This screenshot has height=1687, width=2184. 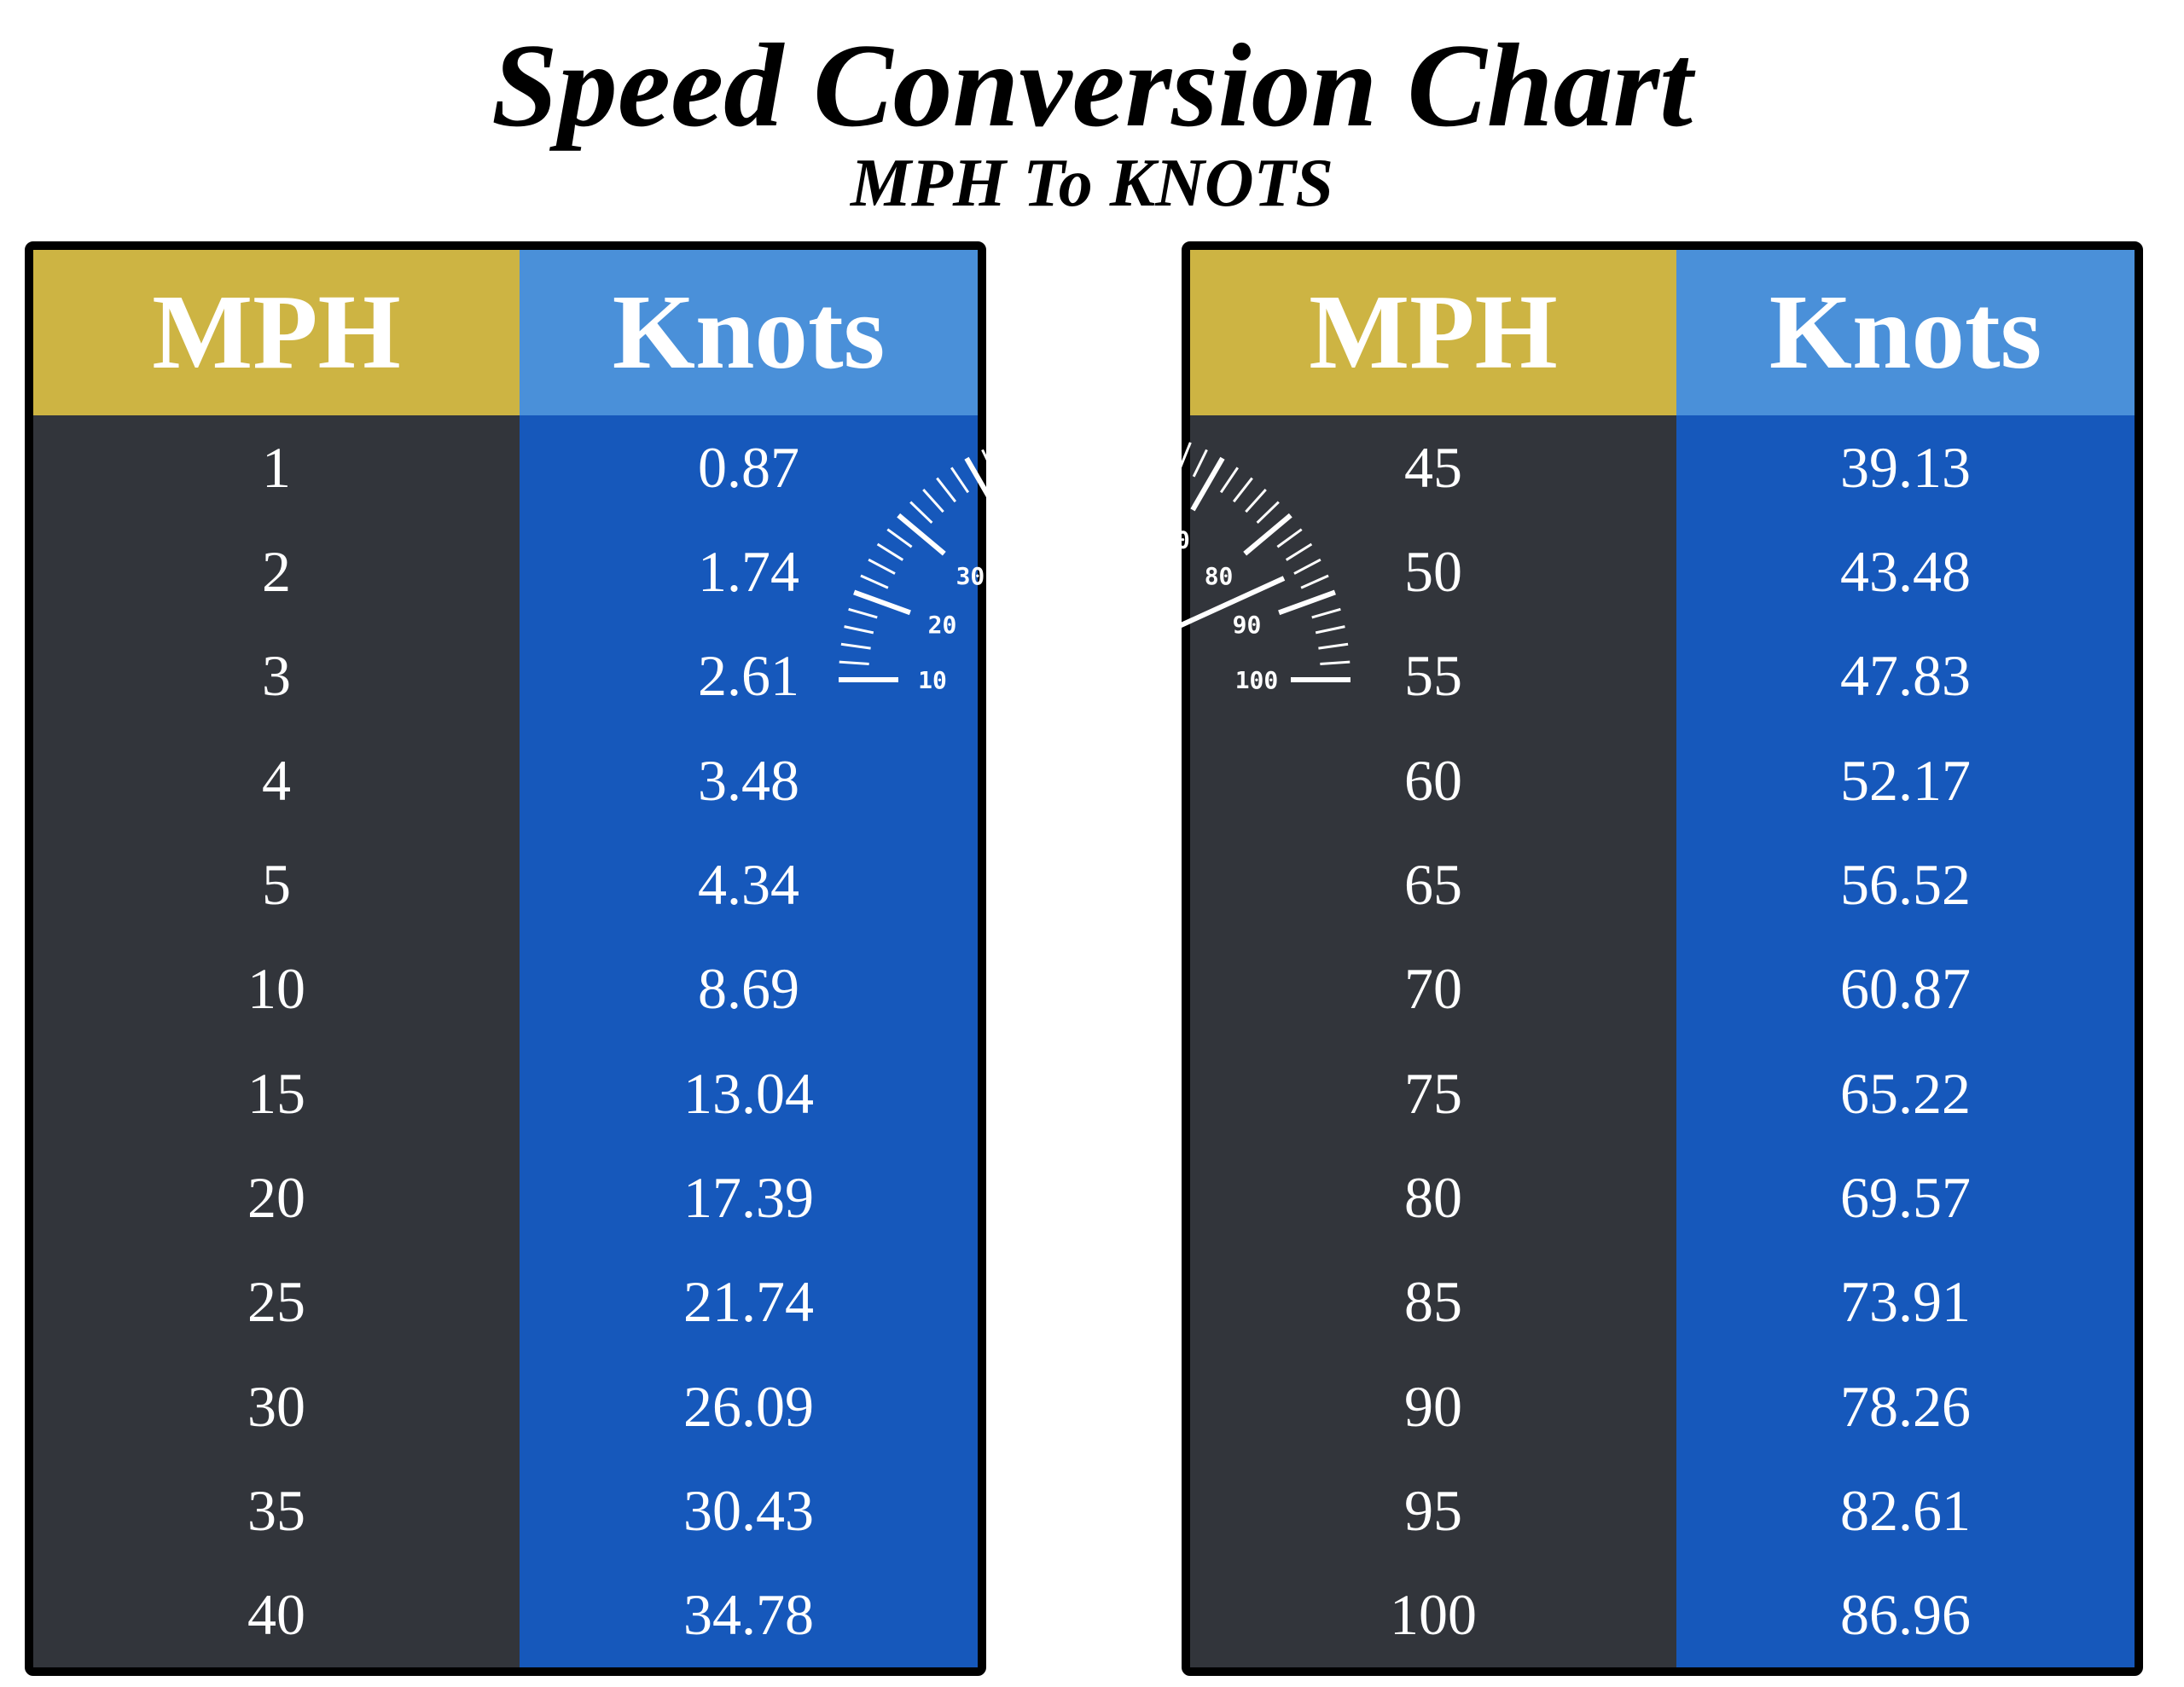 What do you see at coordinates (749, 1093) in the screenshot?
I see `cell: 13.04` at bounding box center [749, 1093].